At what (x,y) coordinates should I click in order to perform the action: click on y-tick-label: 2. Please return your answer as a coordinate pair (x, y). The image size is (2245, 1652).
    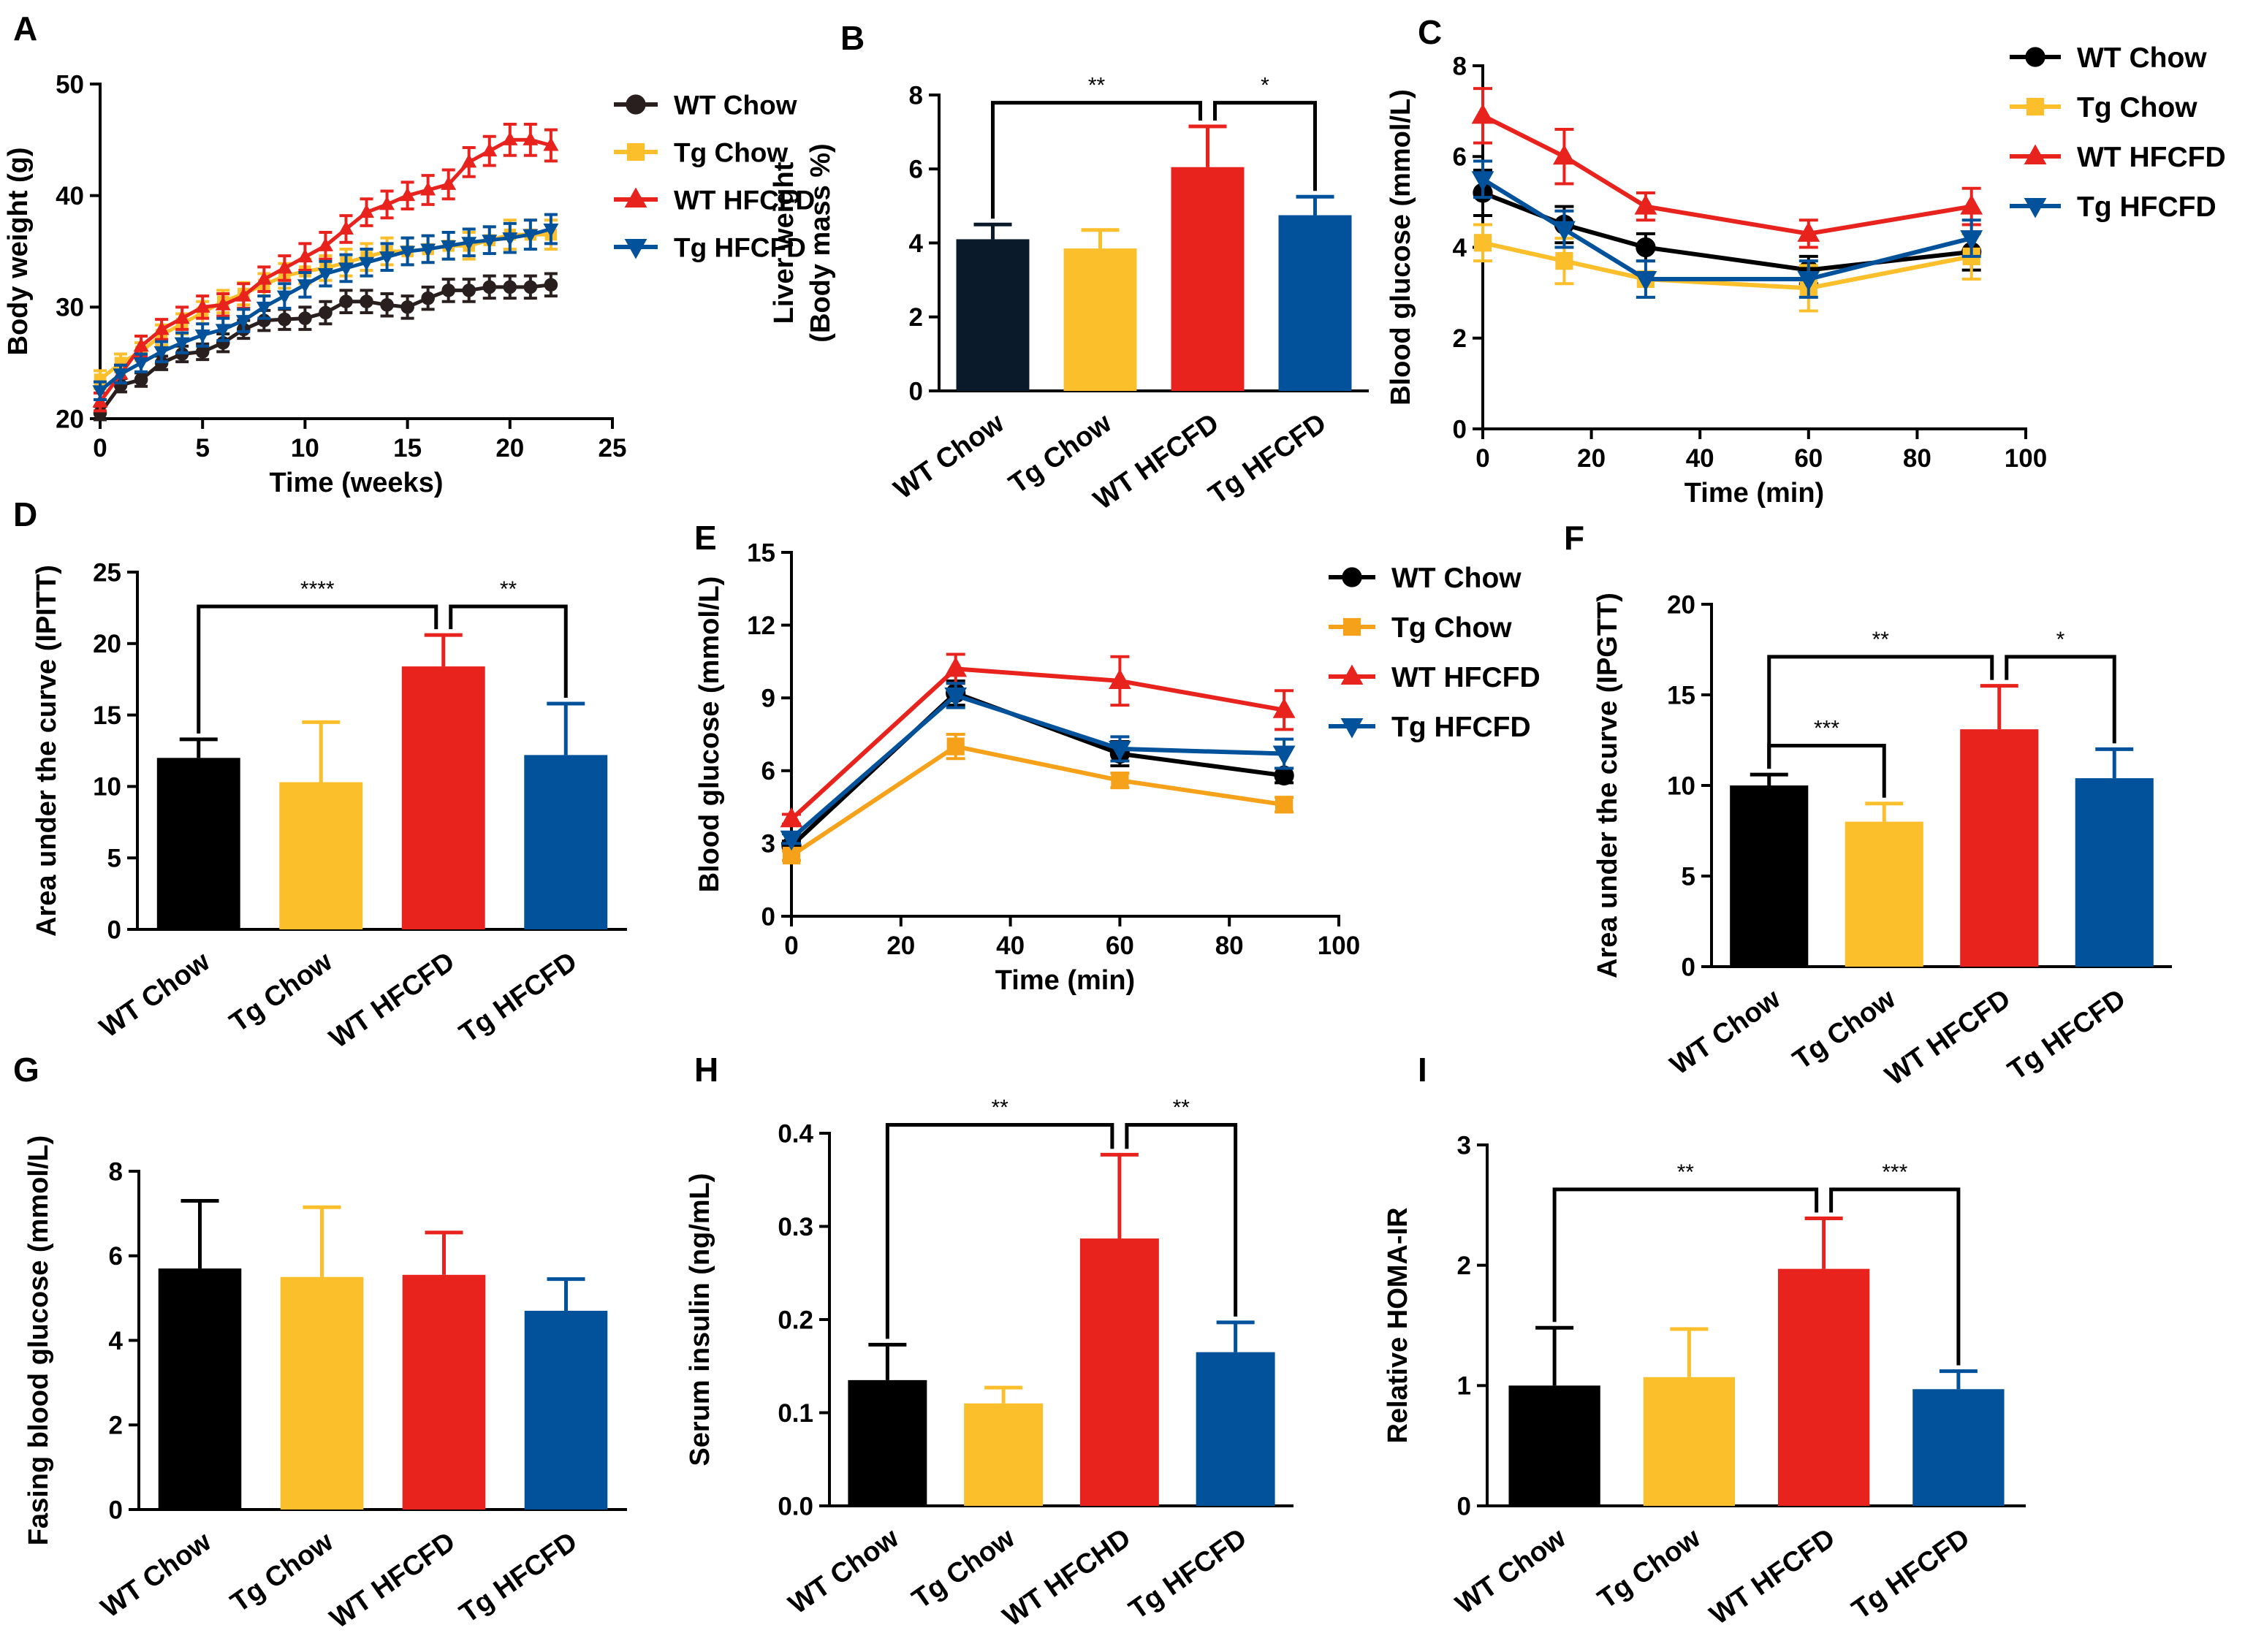
    Looking at the image, I should click on (116, 1426).